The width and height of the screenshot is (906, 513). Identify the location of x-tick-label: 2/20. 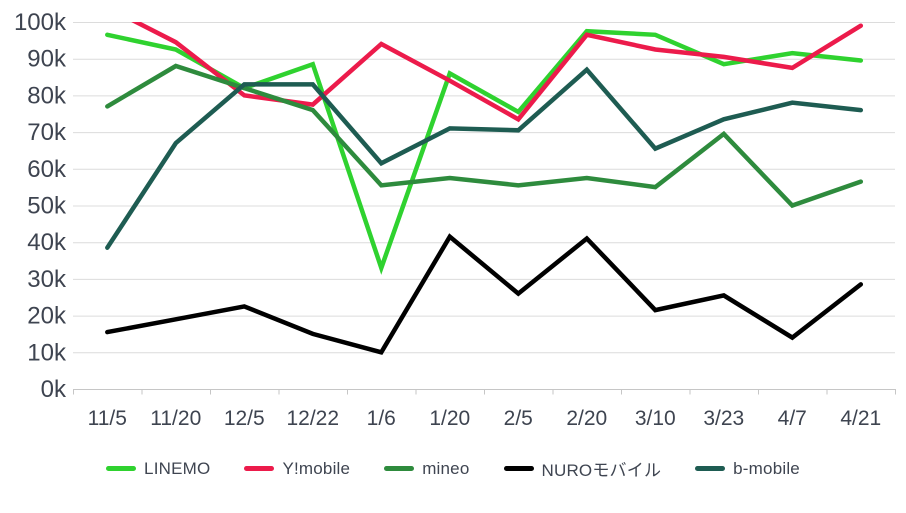
(586, 418).